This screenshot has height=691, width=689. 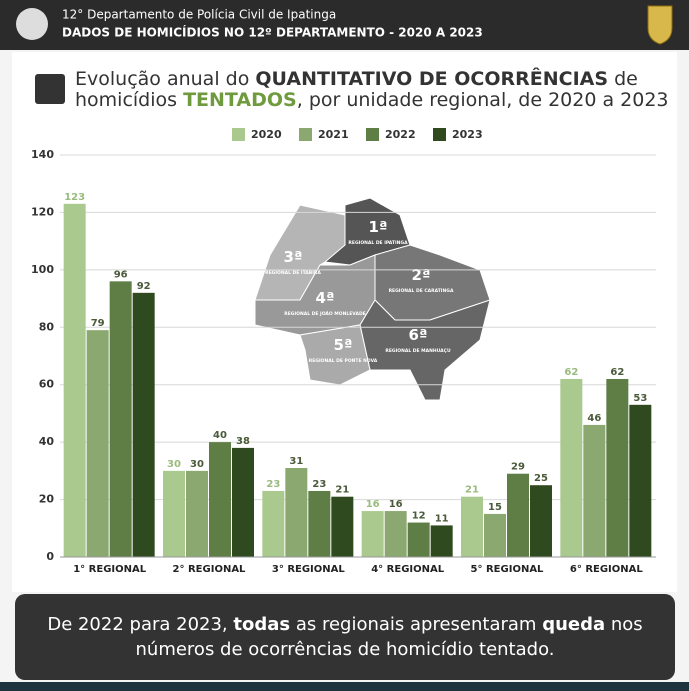 I want to click on header-logo, so click(x=32, y=24).